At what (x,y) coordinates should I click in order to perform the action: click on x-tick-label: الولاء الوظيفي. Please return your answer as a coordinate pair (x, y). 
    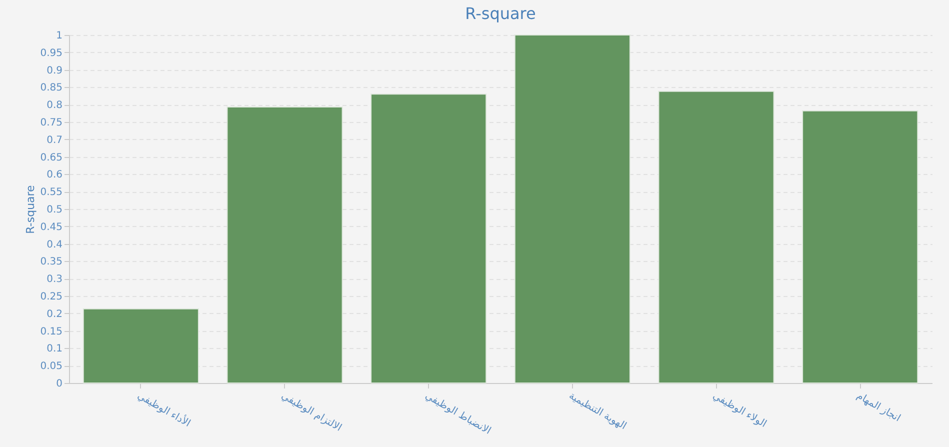
    Looking at the image, I should click on (739, 410).